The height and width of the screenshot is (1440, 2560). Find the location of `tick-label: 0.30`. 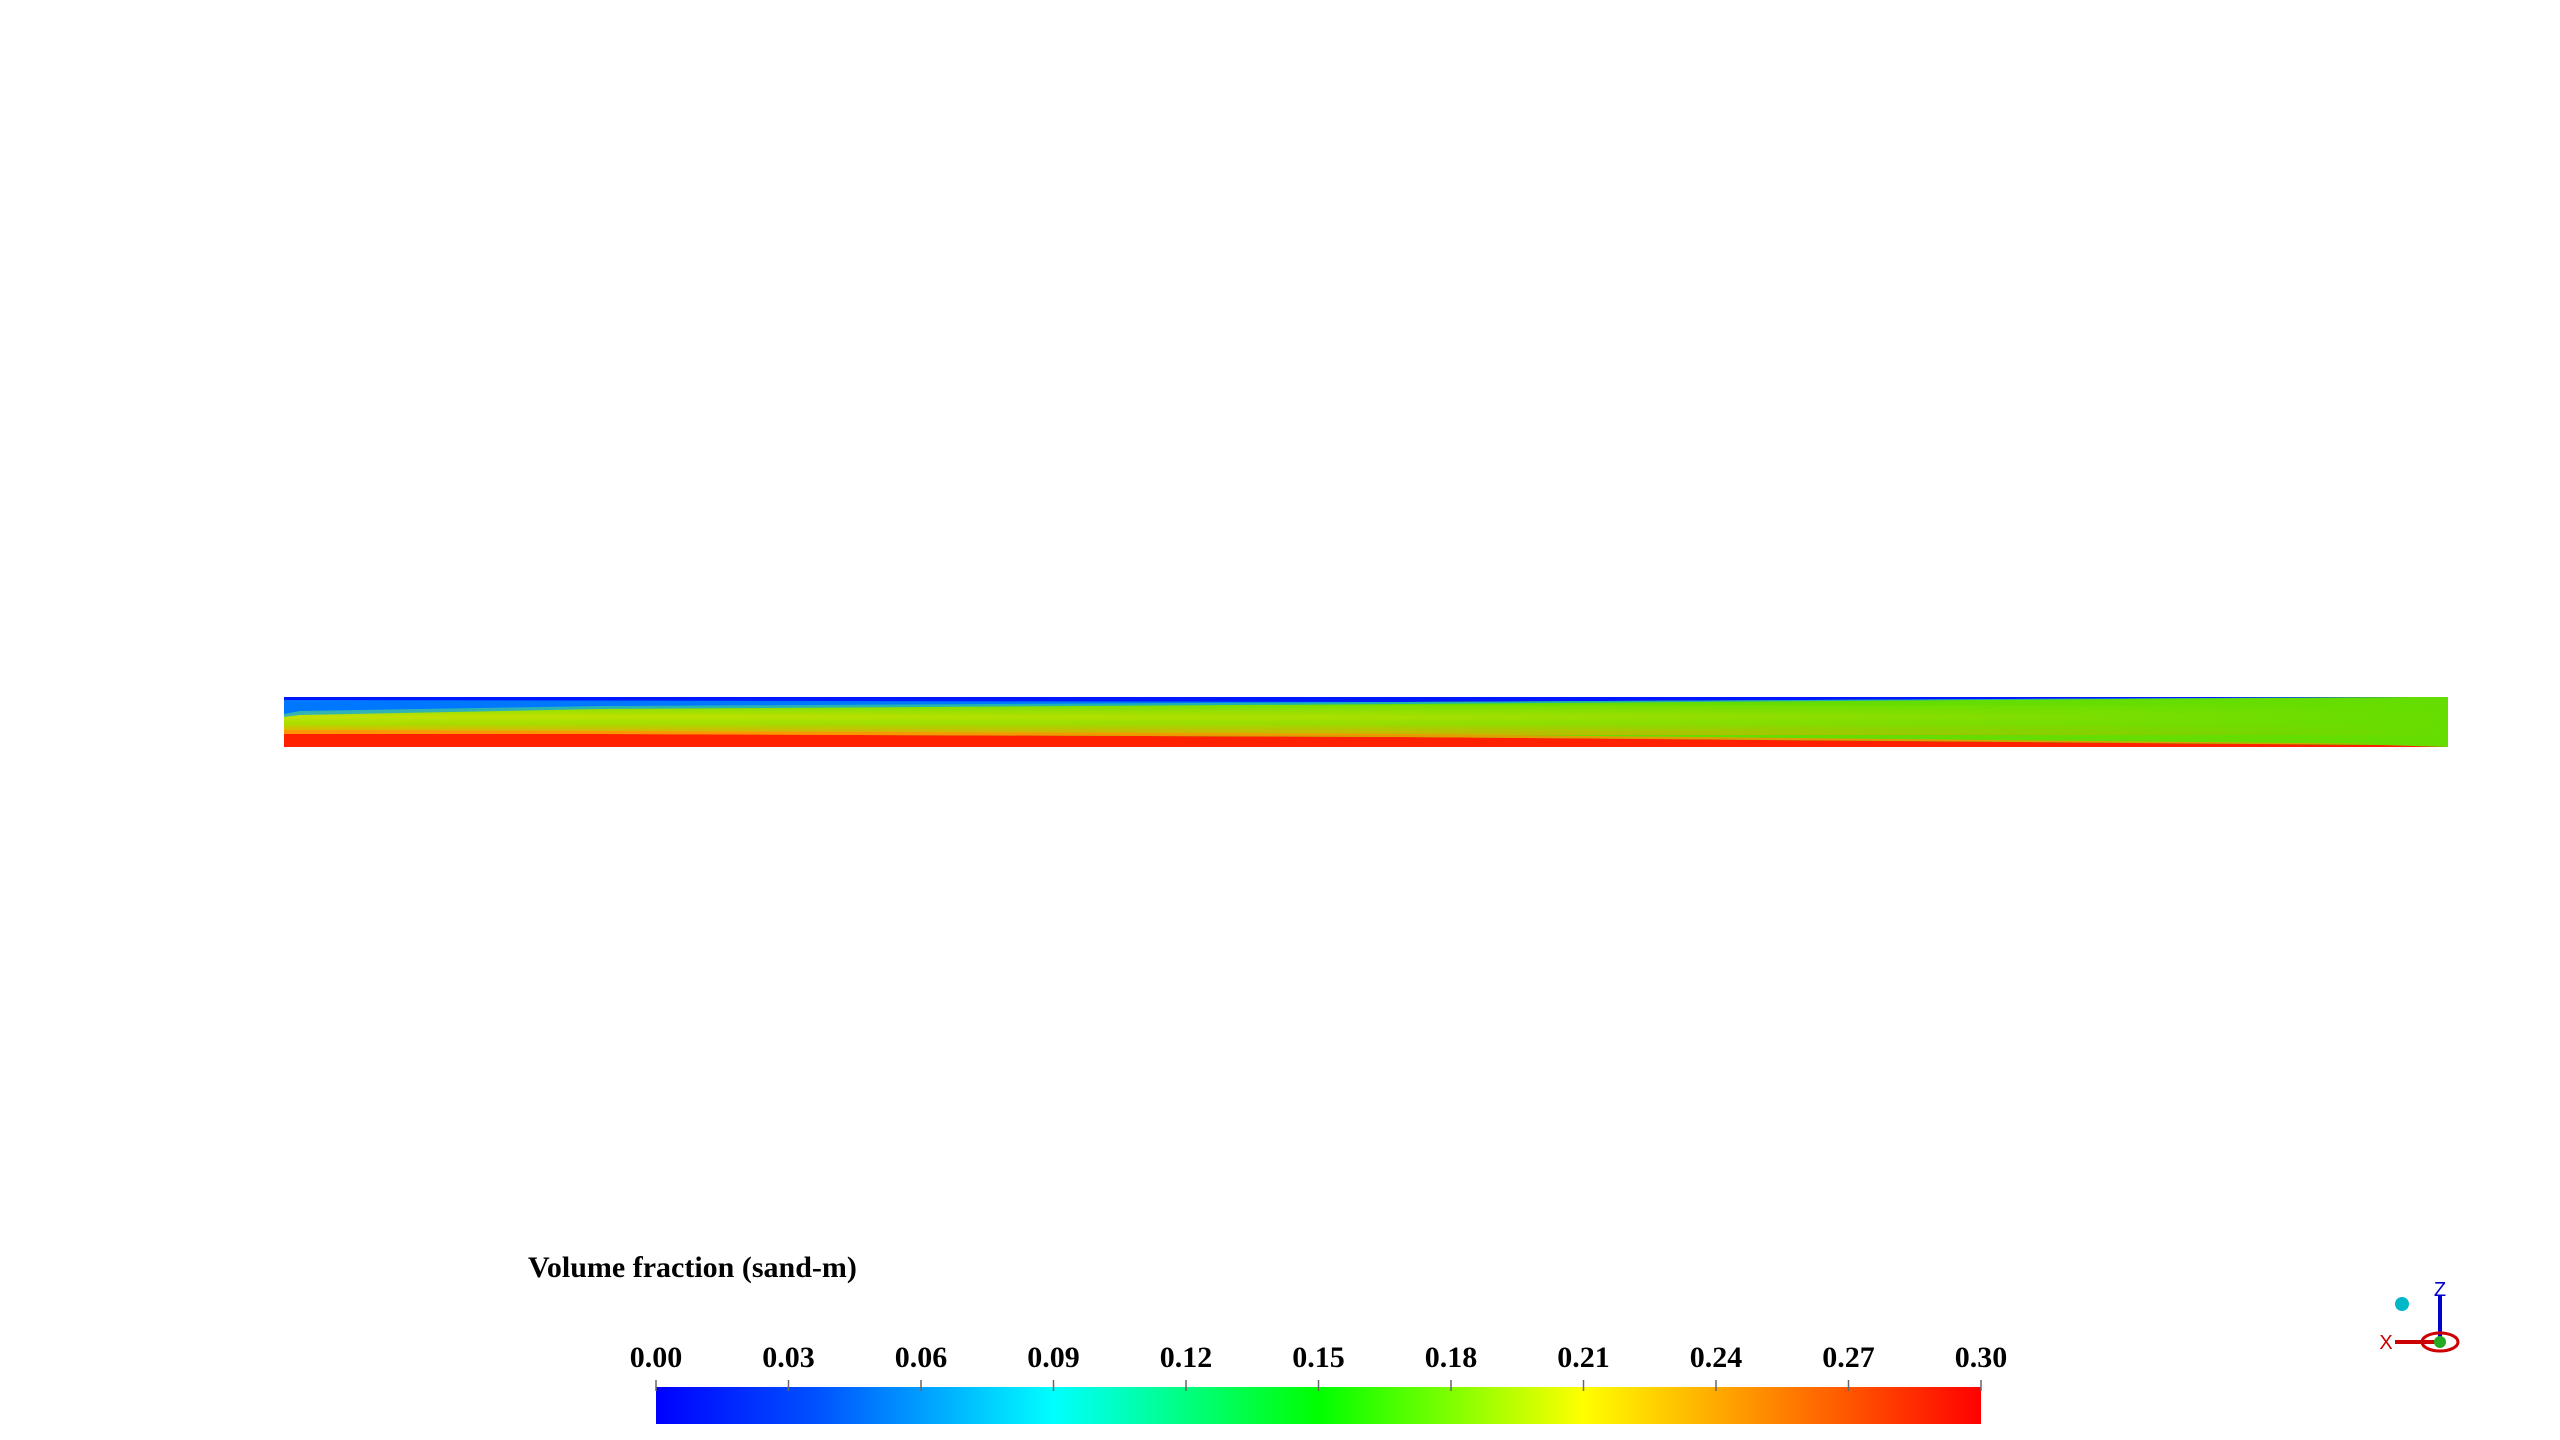

tick-label: 0.30 is located at coordinates (1981, 1357).